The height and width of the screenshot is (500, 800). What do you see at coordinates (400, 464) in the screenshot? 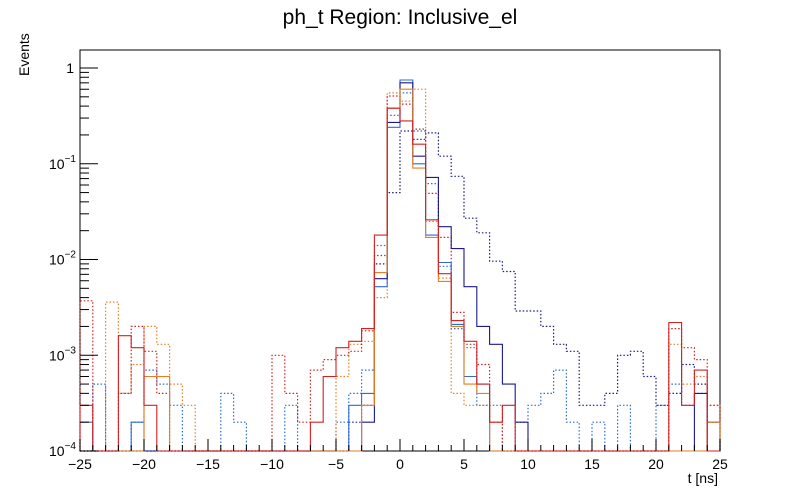
I see `x-tick-label: 0` at bounding box center [400, 464].